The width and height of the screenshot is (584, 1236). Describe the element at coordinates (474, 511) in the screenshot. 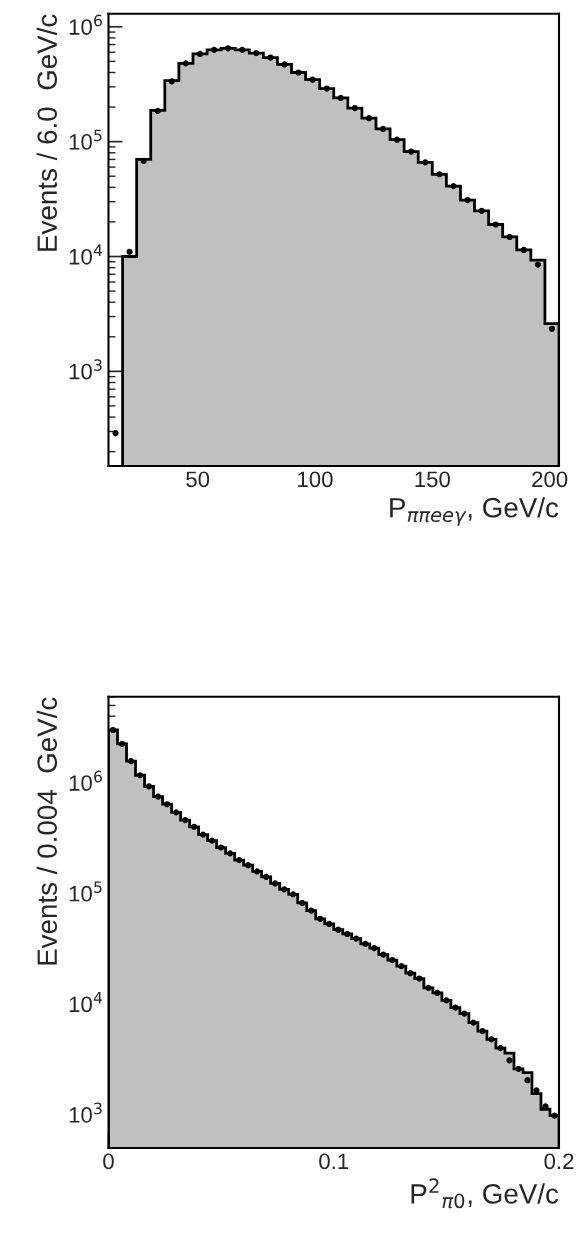

I see `x-axis-title: P$_{ππeeγ}$, GeV/c` at that location.